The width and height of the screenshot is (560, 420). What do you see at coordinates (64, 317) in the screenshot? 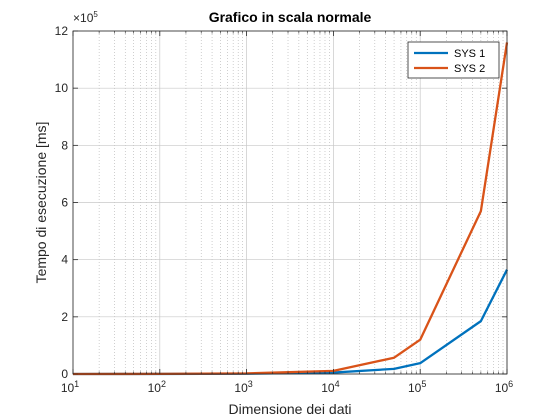
I see `y-tick-label: 2` at bounding box center [64, 317].